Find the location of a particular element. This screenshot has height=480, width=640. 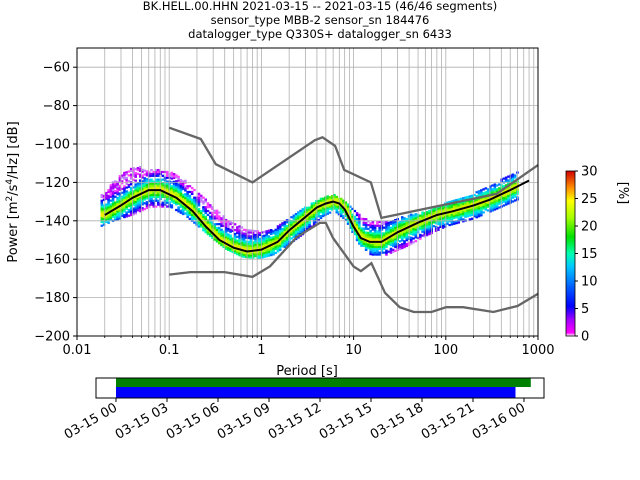

mode-curve is located at coordinates (317, 216).